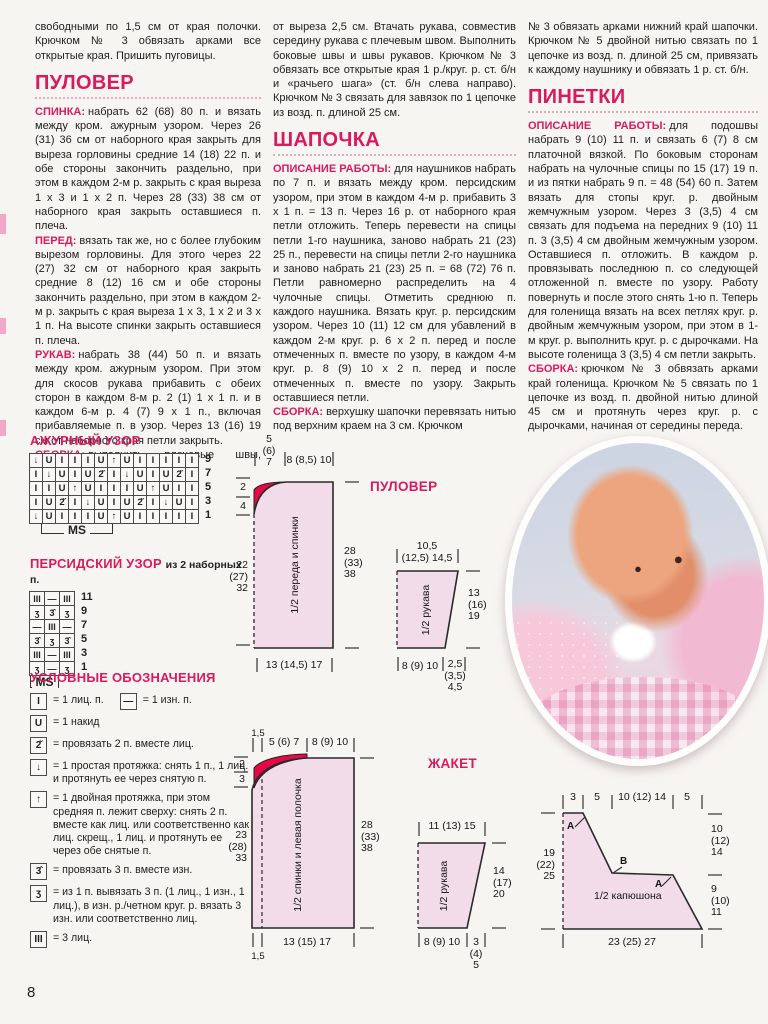 The image size is (768, 1024). What do you see at coordinates (31, 992) in the screenshot?
I see `page-number: 8` at bounding box center [31, 992].